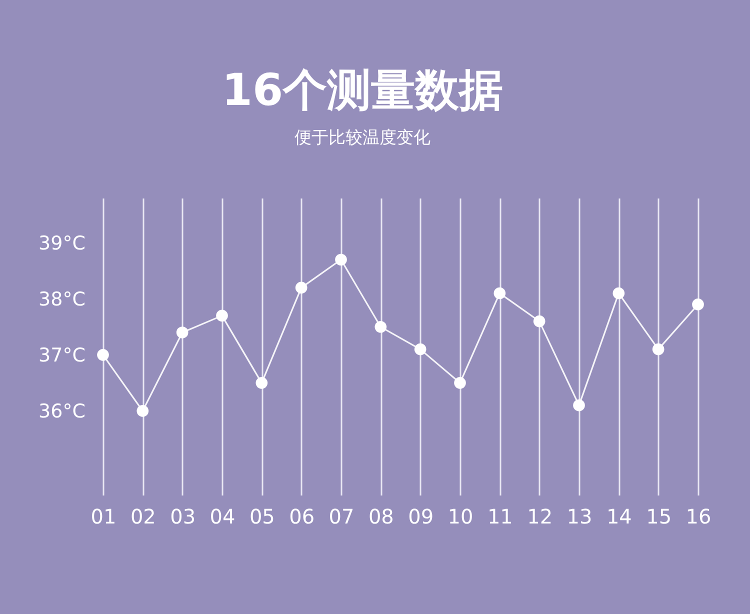 This screenshot has width=750, height=614. What do you see at coordinates (619, 516) in the screenshot?
I see `x-tick-label: 14` at bounding box center [619, 516].